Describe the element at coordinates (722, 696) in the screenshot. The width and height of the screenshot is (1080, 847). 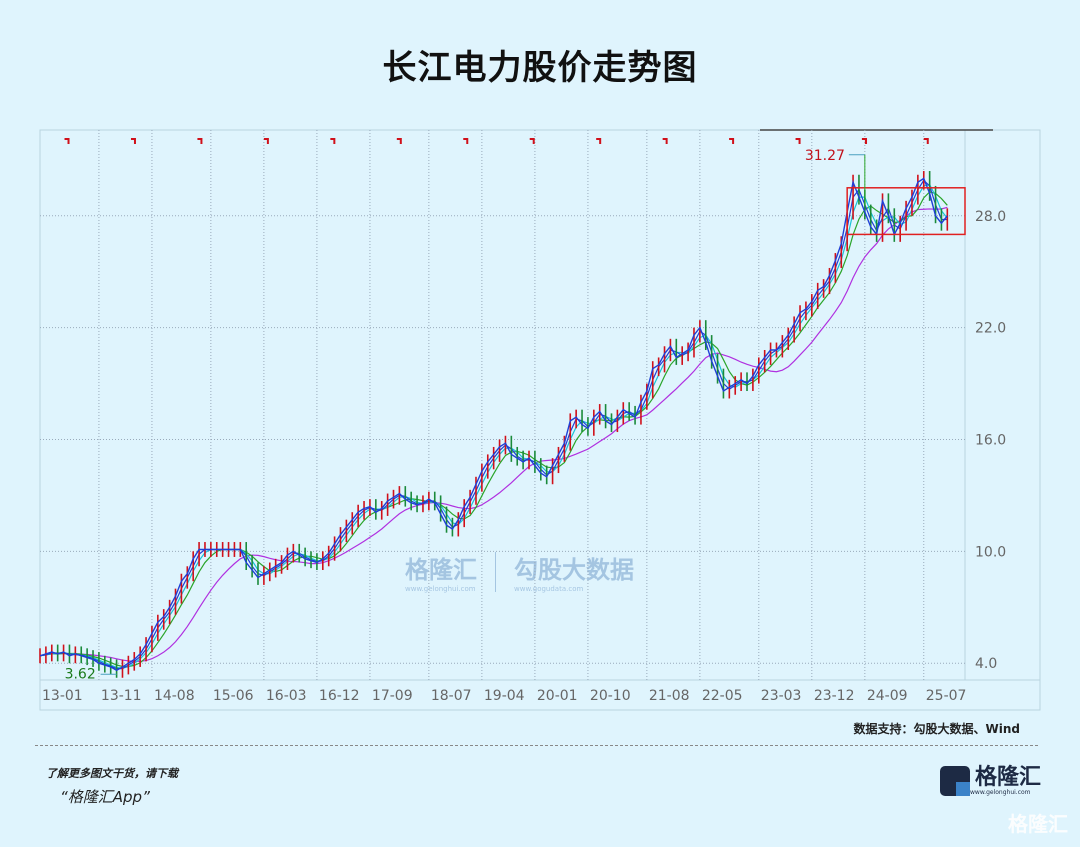
I see `x-tick-label: 22-05` at that location.